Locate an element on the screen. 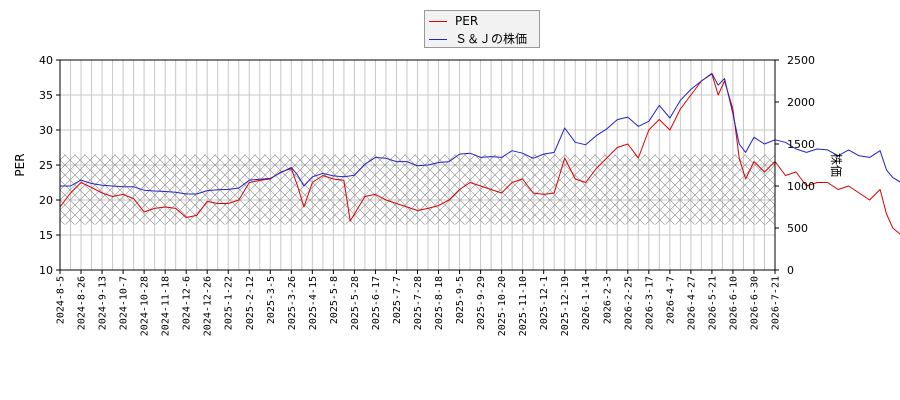 This screenshot has width=900, height=400. x-tick-label: 2025-7-28 is located at coordinates (418, 303).